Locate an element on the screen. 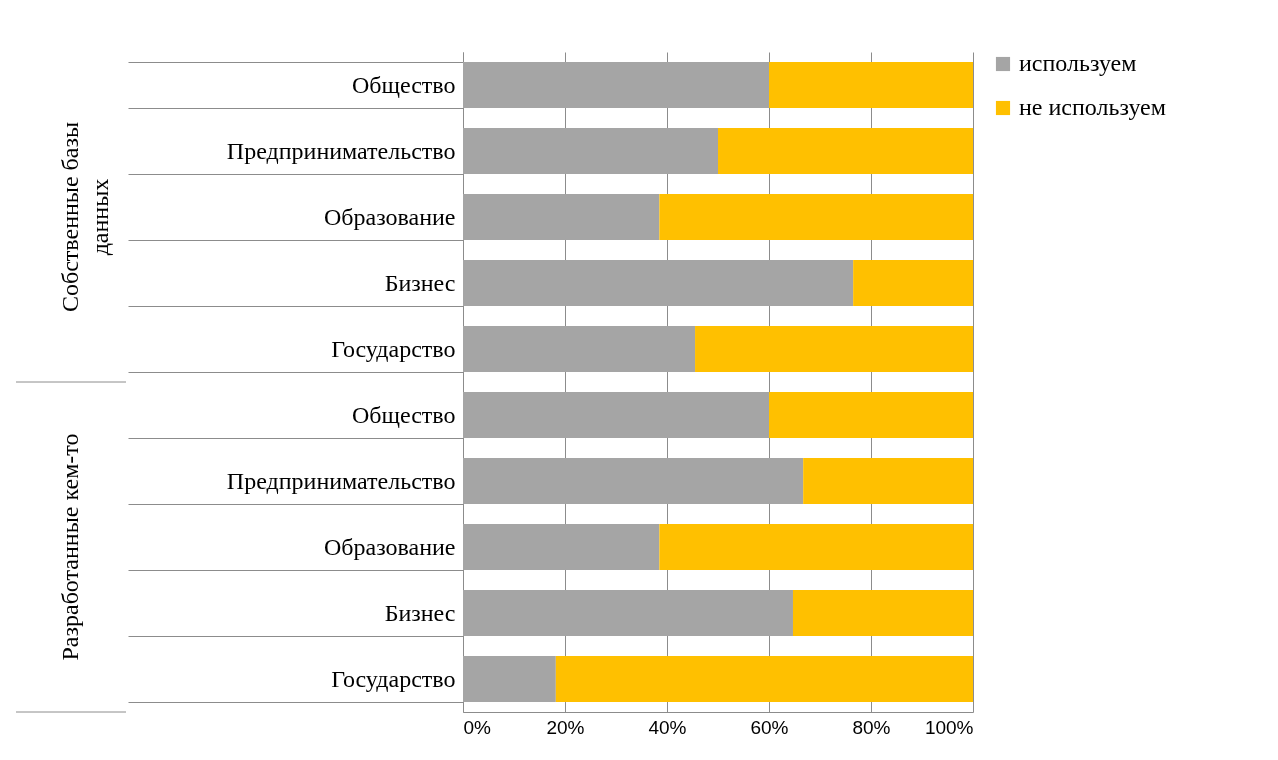 This screenshot has width=1278, height=760. text: Собственные базы данных is located at coordinates (85, 217).